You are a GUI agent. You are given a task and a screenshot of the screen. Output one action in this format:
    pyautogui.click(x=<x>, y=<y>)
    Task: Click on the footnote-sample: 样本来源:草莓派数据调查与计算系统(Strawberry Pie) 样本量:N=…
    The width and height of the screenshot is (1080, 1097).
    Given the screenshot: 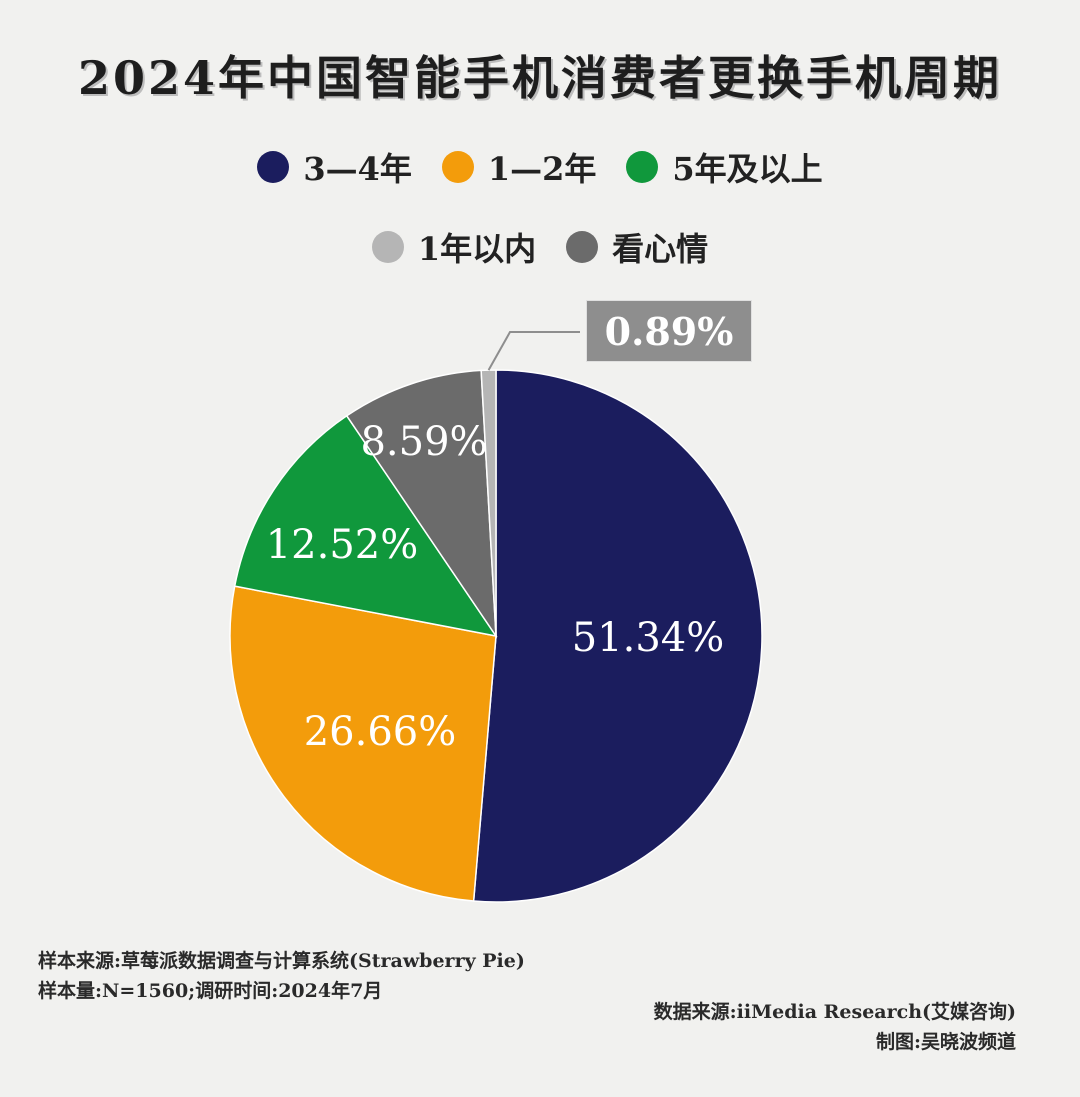 What is the action you would take?
    pyautogui.click(x=281, y=976)
    